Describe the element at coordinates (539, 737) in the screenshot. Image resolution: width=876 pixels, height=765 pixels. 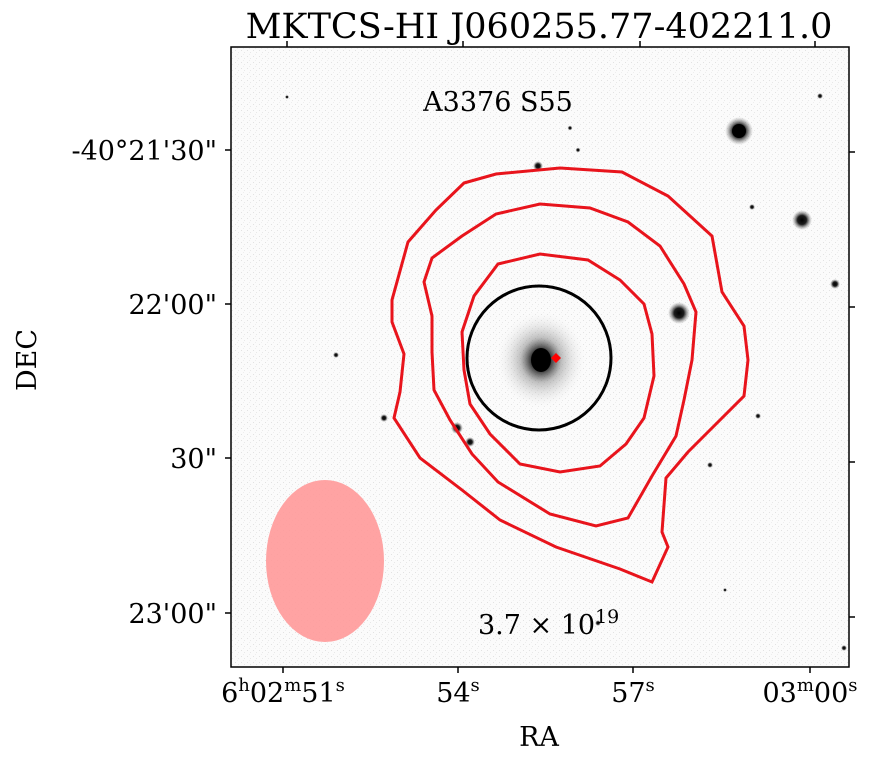
I see `x-axis-label: RA` at that location.